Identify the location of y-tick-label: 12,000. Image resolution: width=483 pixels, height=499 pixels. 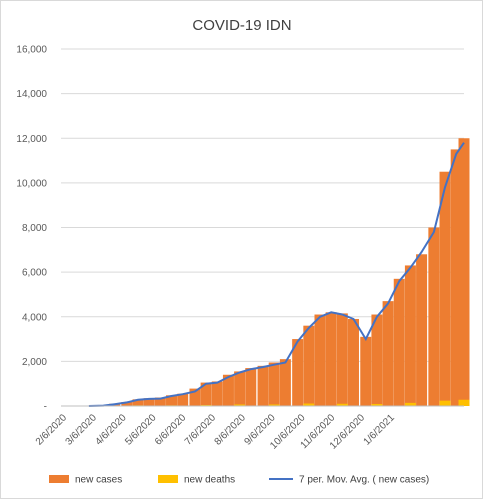
(31, 139).